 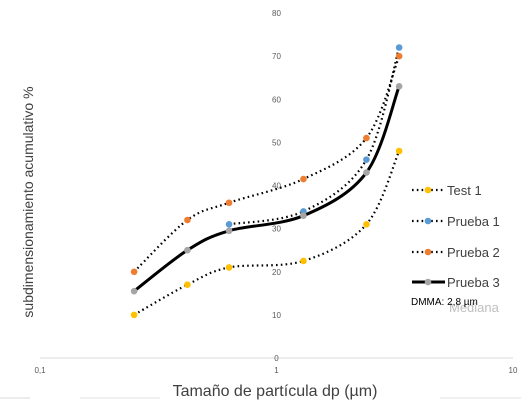 What do you see at coordinates (28, 201) in the screenshot?
I see `y-axis-title: subdimensionamiento acumulativo %` at bounding box center [28, 201].